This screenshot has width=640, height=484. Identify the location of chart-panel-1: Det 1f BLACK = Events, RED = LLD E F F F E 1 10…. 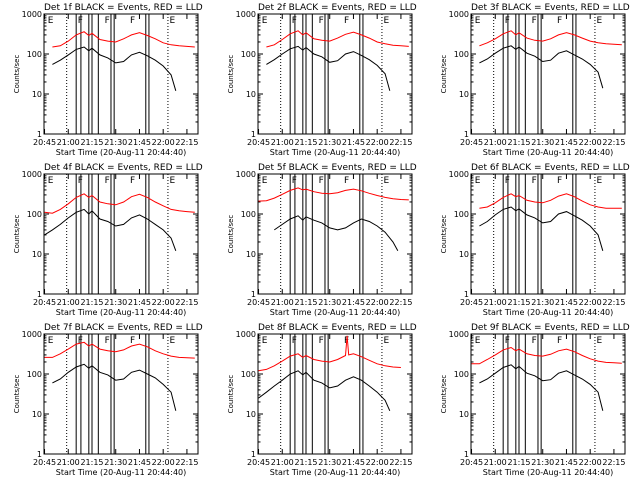
(108, 80).